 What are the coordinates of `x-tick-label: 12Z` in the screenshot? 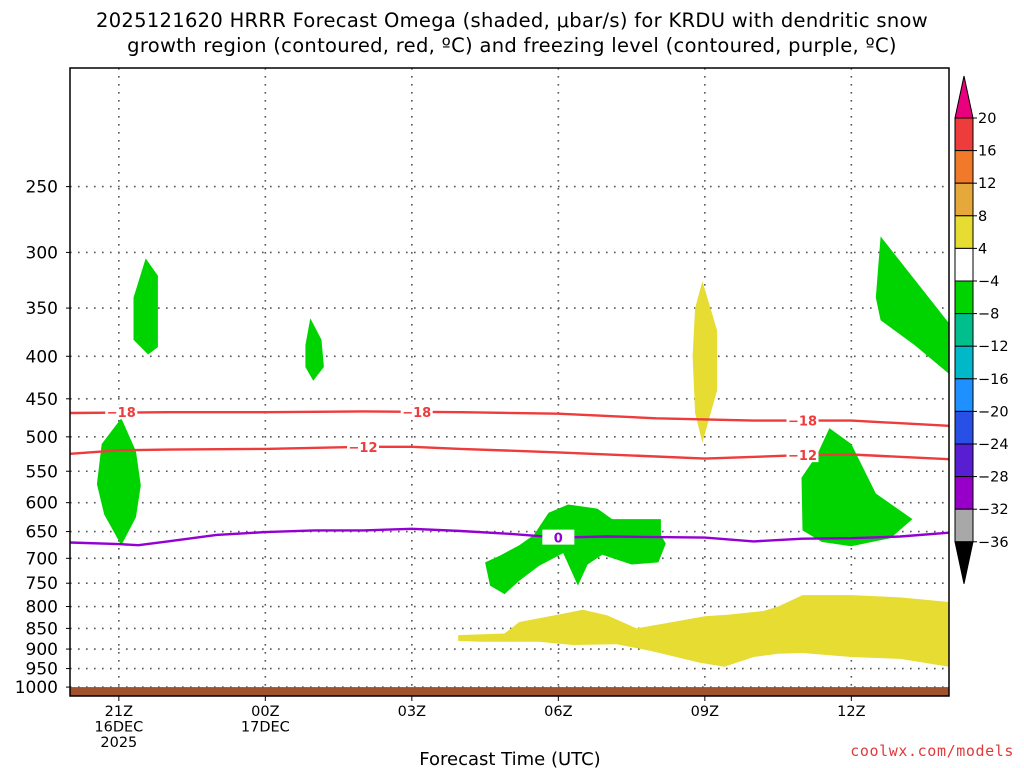 It's located at (851, 712).